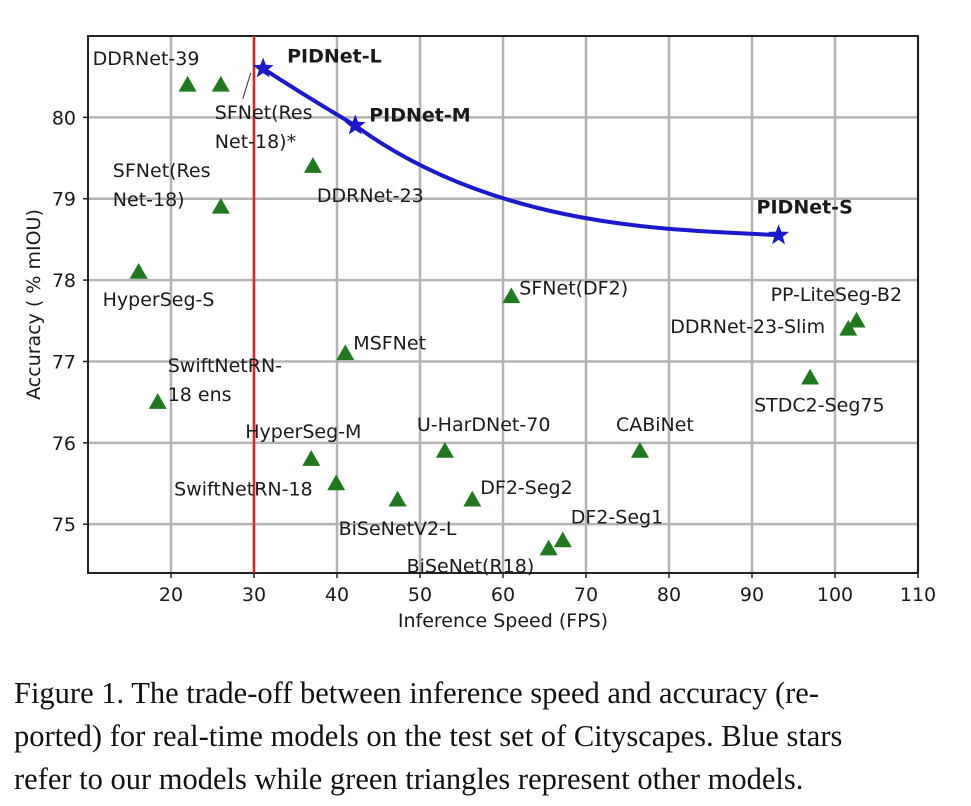 The width and height of the screenshot is (971, 806). I want to click on triangle-point-label: SFNet(DF2), so click(573, 288).